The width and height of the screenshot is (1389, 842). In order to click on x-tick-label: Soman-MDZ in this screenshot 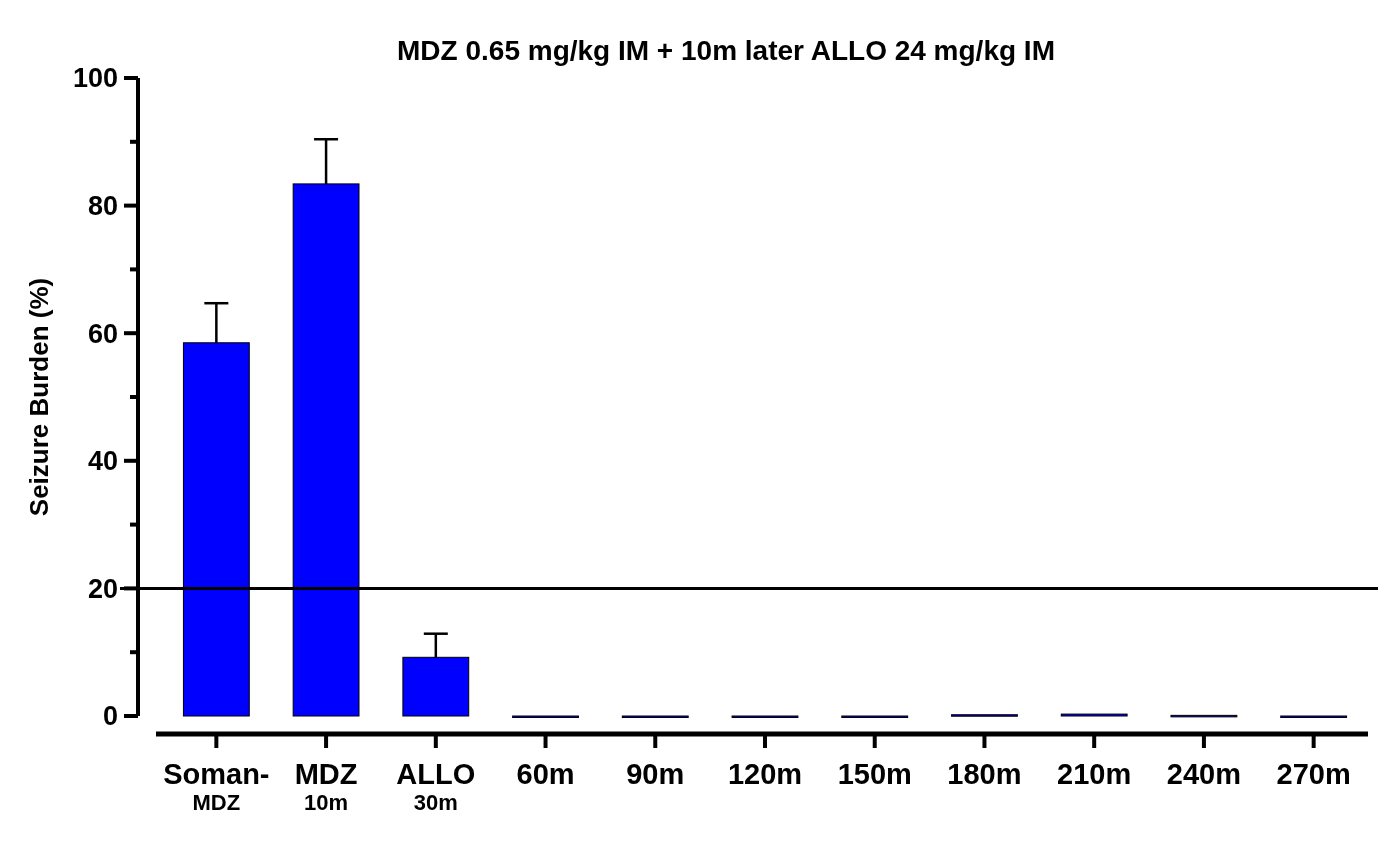, I will do `click(216, 786)`.